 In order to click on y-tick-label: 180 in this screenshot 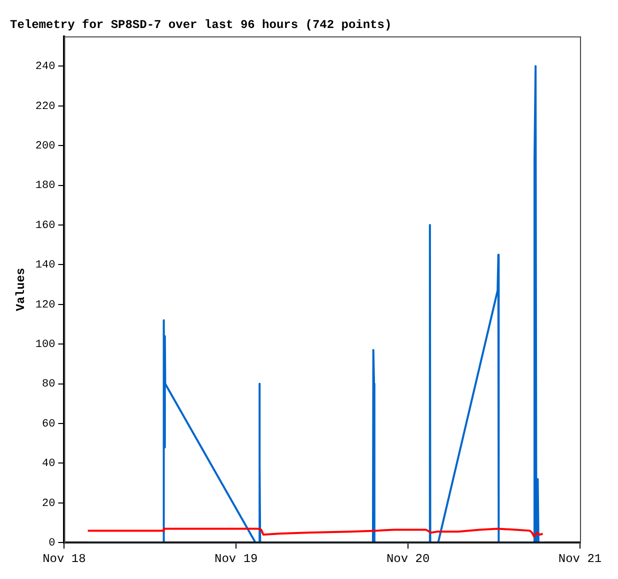, I will do `click(45, 186)`.